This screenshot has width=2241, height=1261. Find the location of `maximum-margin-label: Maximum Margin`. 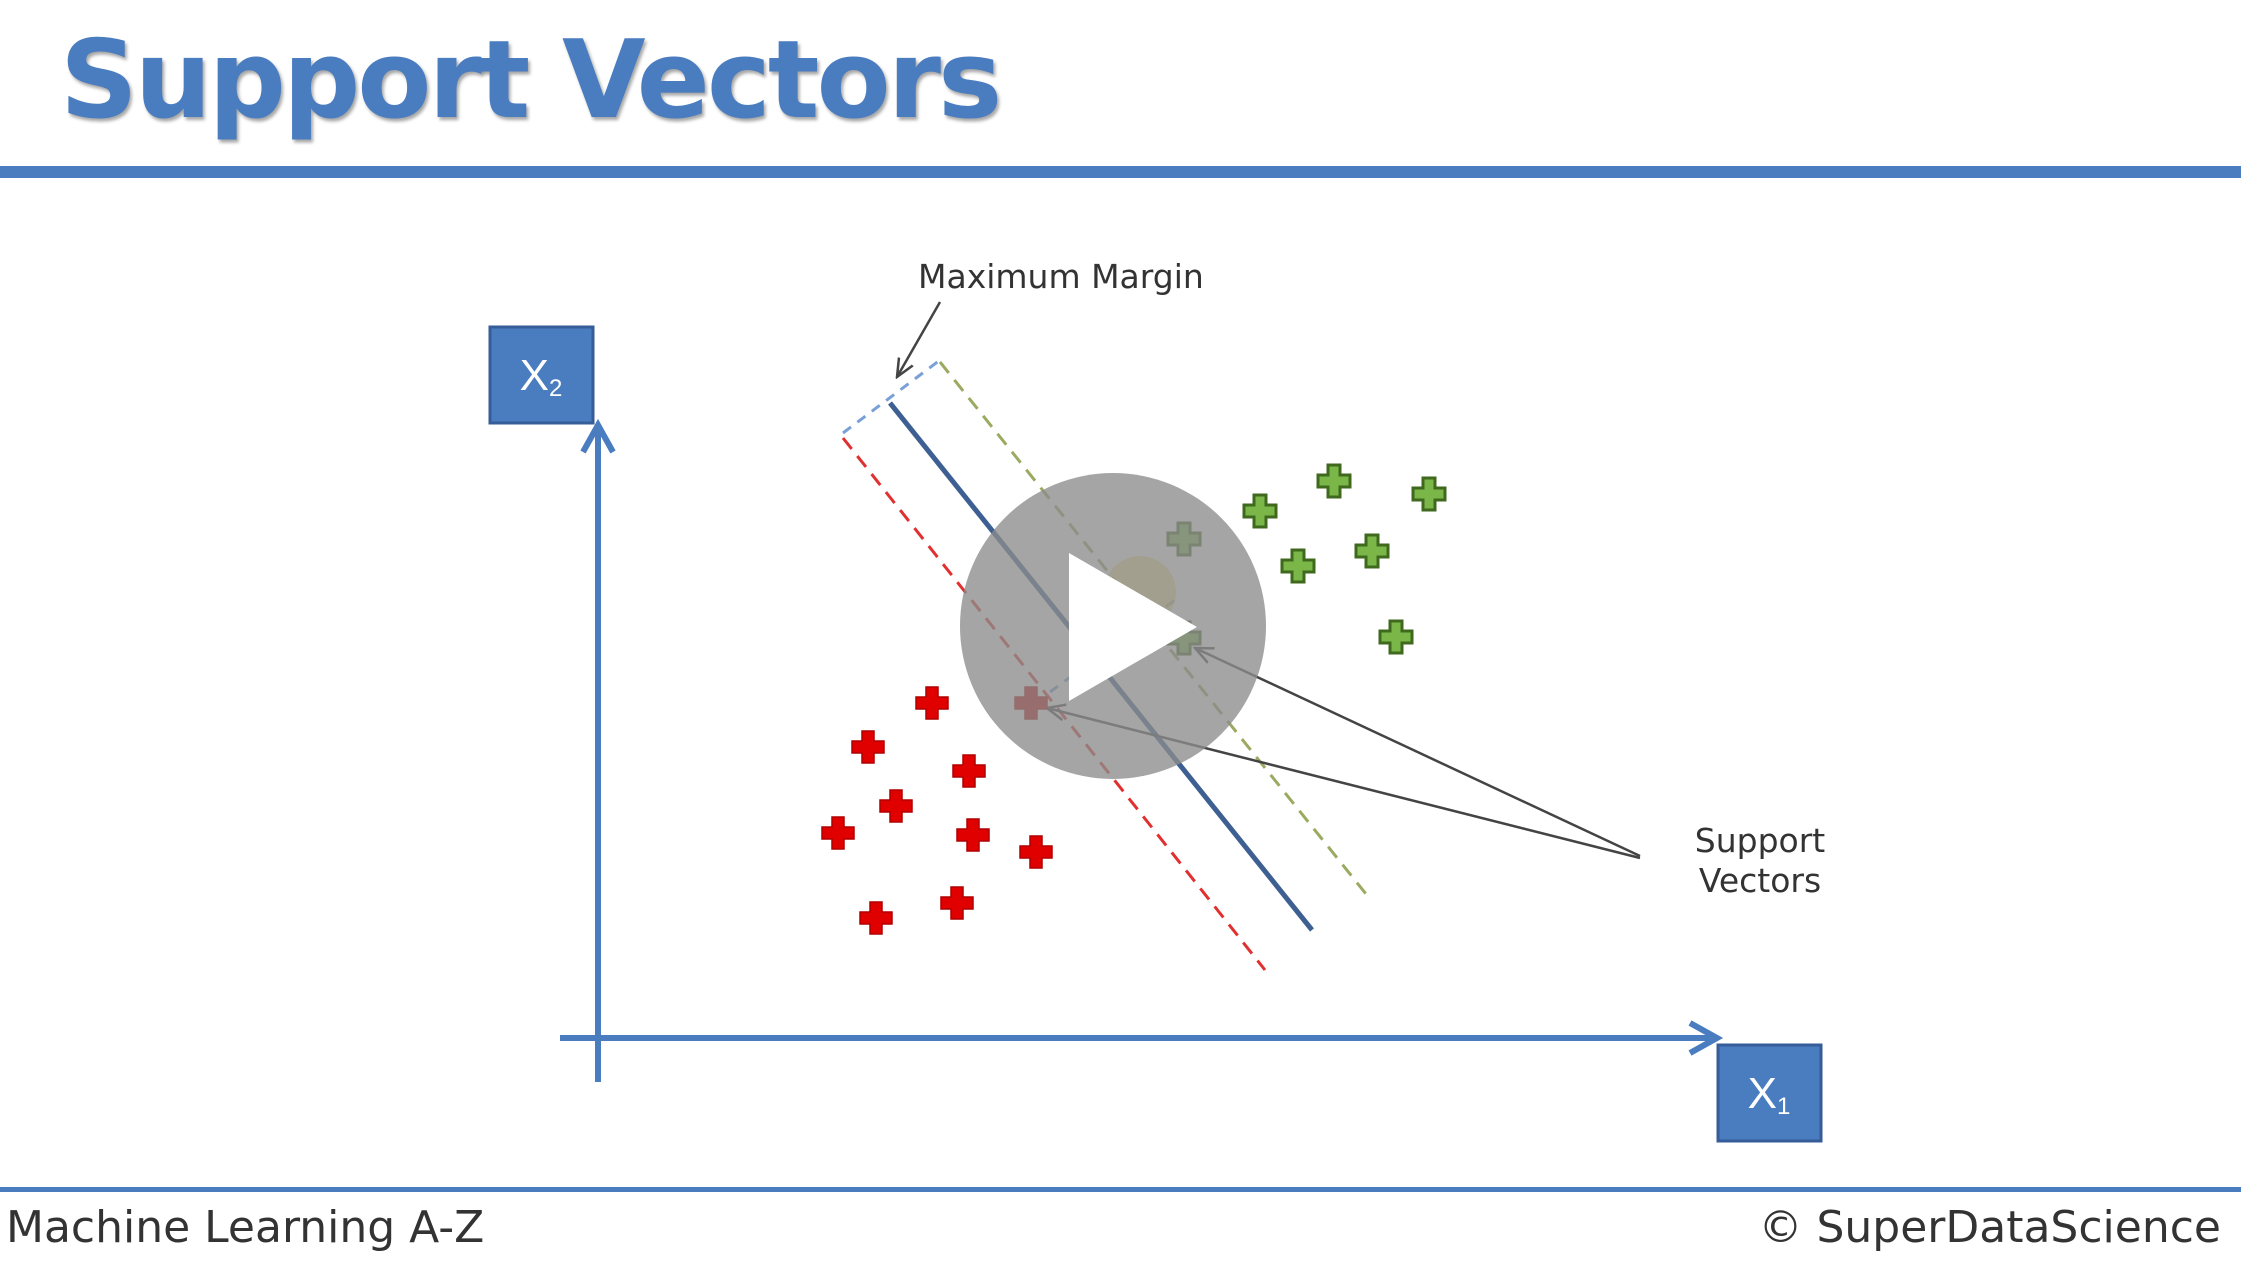

maximum-margin-label: Maximum Margin is located at coordinates (1061, 276).